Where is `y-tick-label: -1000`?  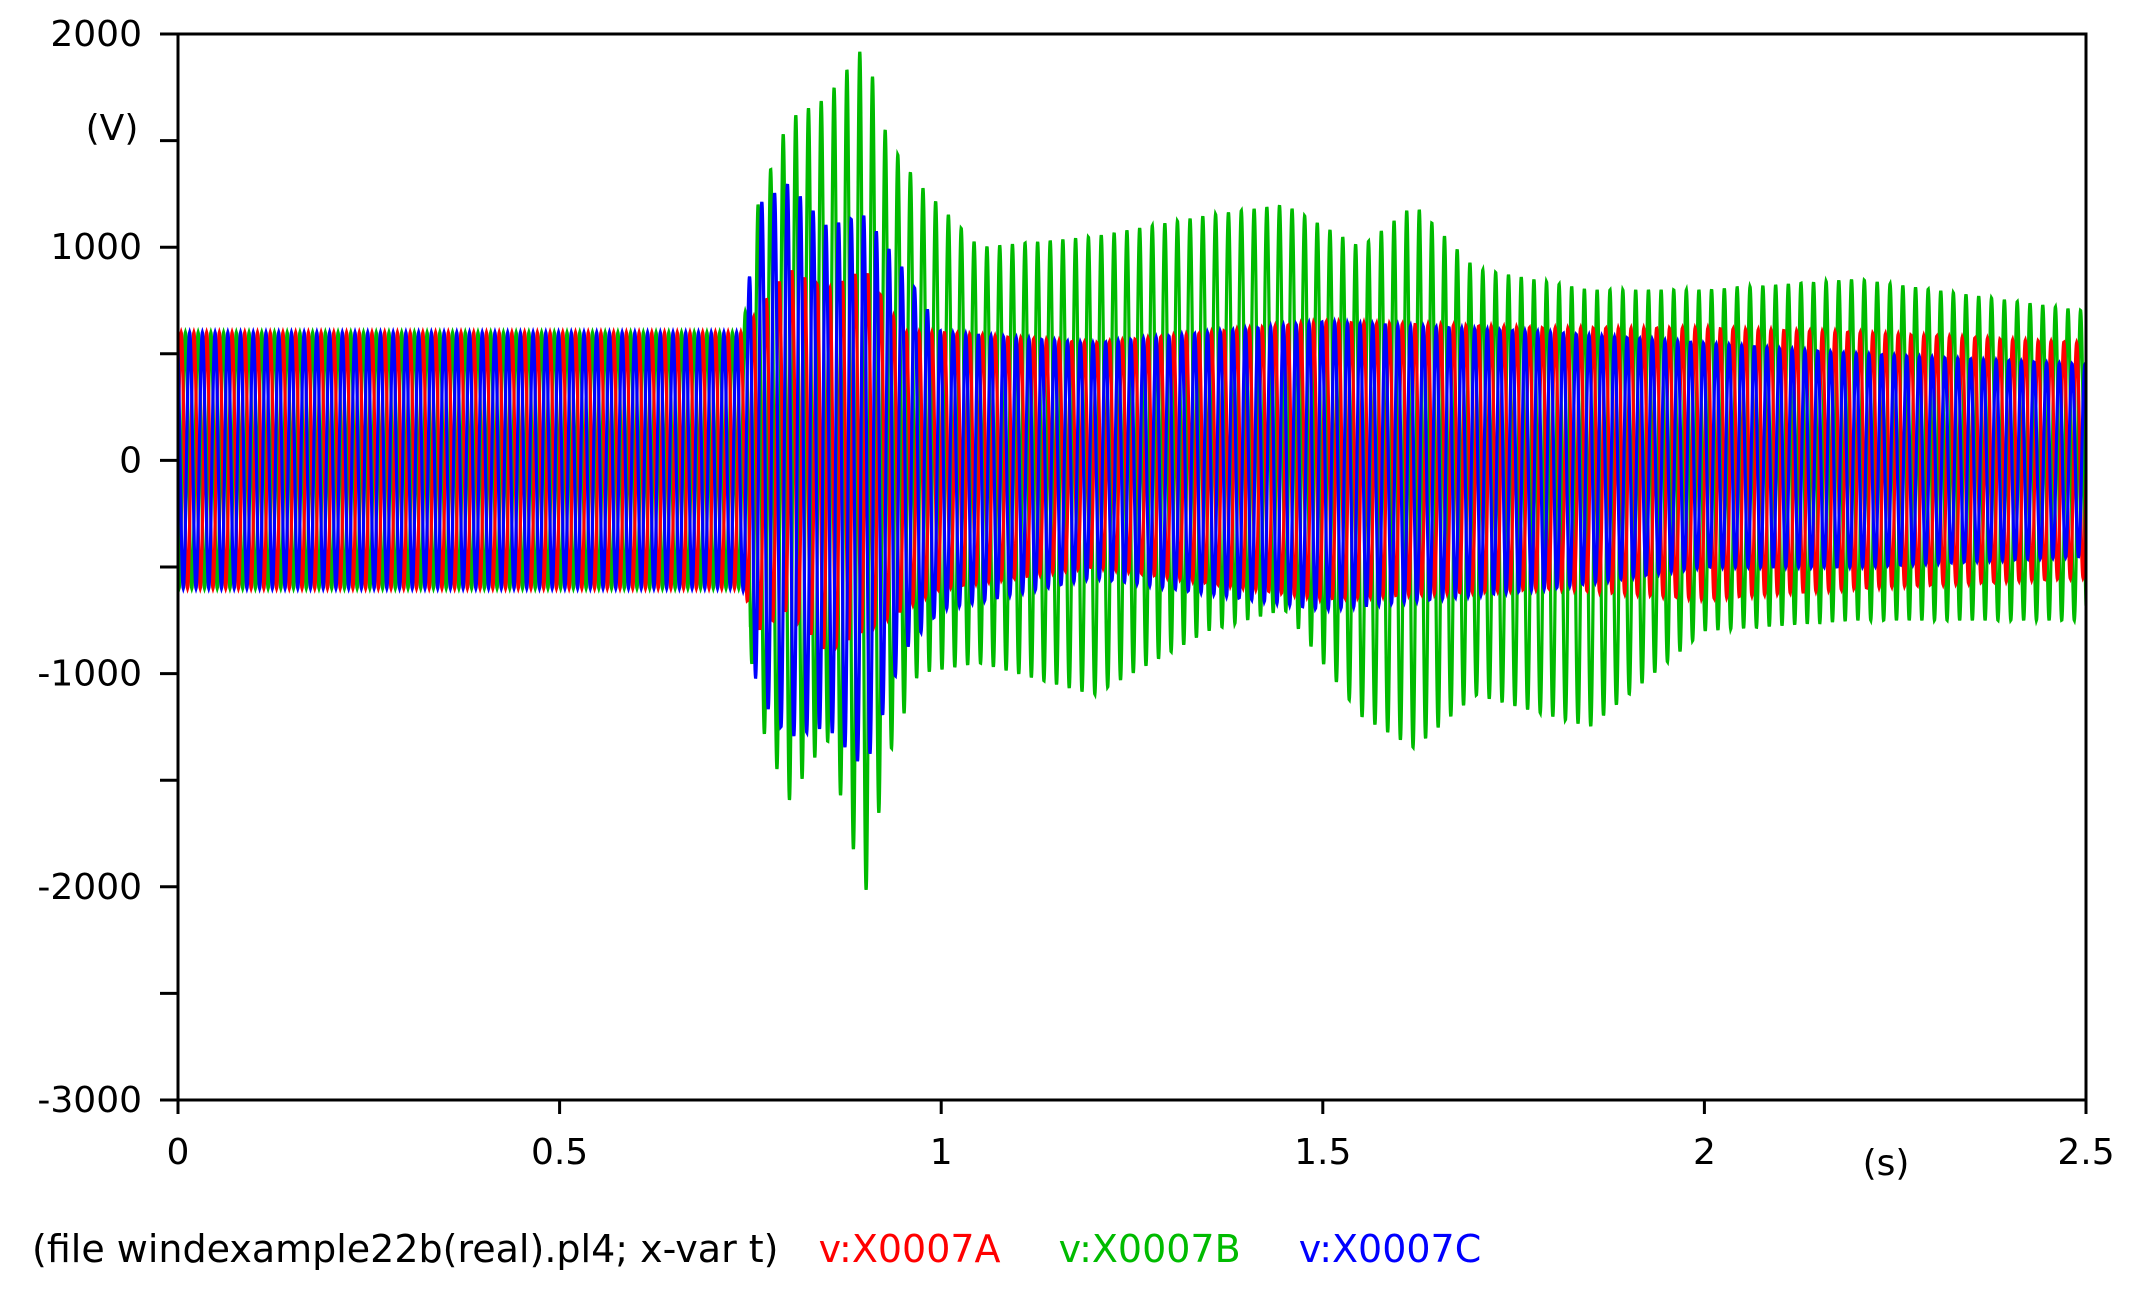 y-tick-label: -1000 is located at coordinates (89, 674).